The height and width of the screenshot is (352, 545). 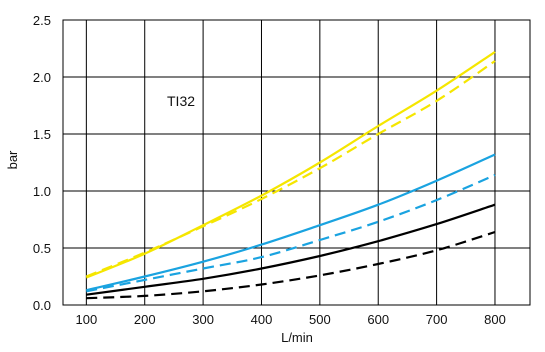 I want to click on y-tick-label: 1.5, so click(x=42, y=134).